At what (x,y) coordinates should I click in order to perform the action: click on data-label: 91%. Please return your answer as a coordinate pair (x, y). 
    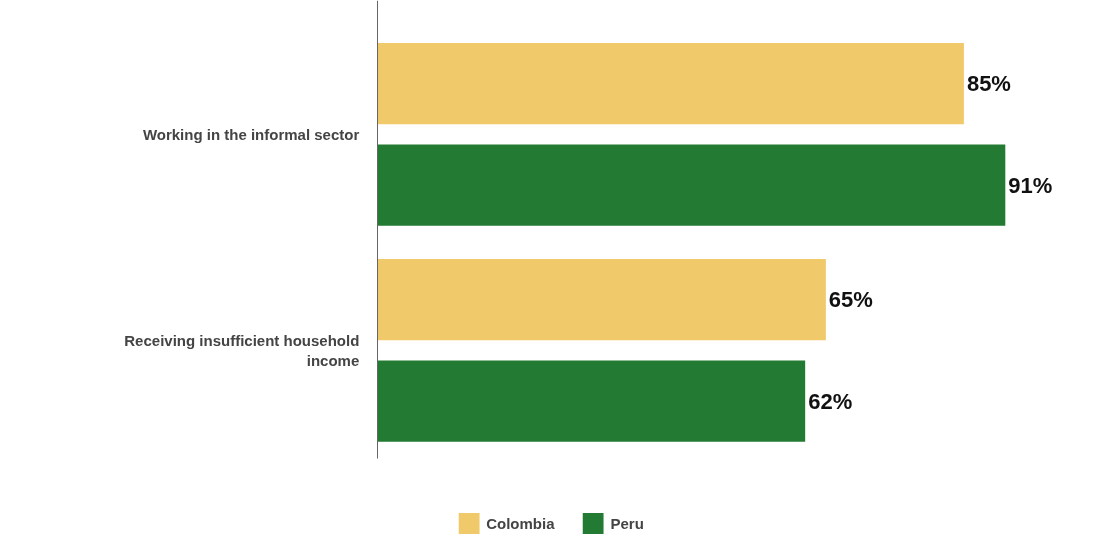
    Looking at the image, I should click on (1030, 185).